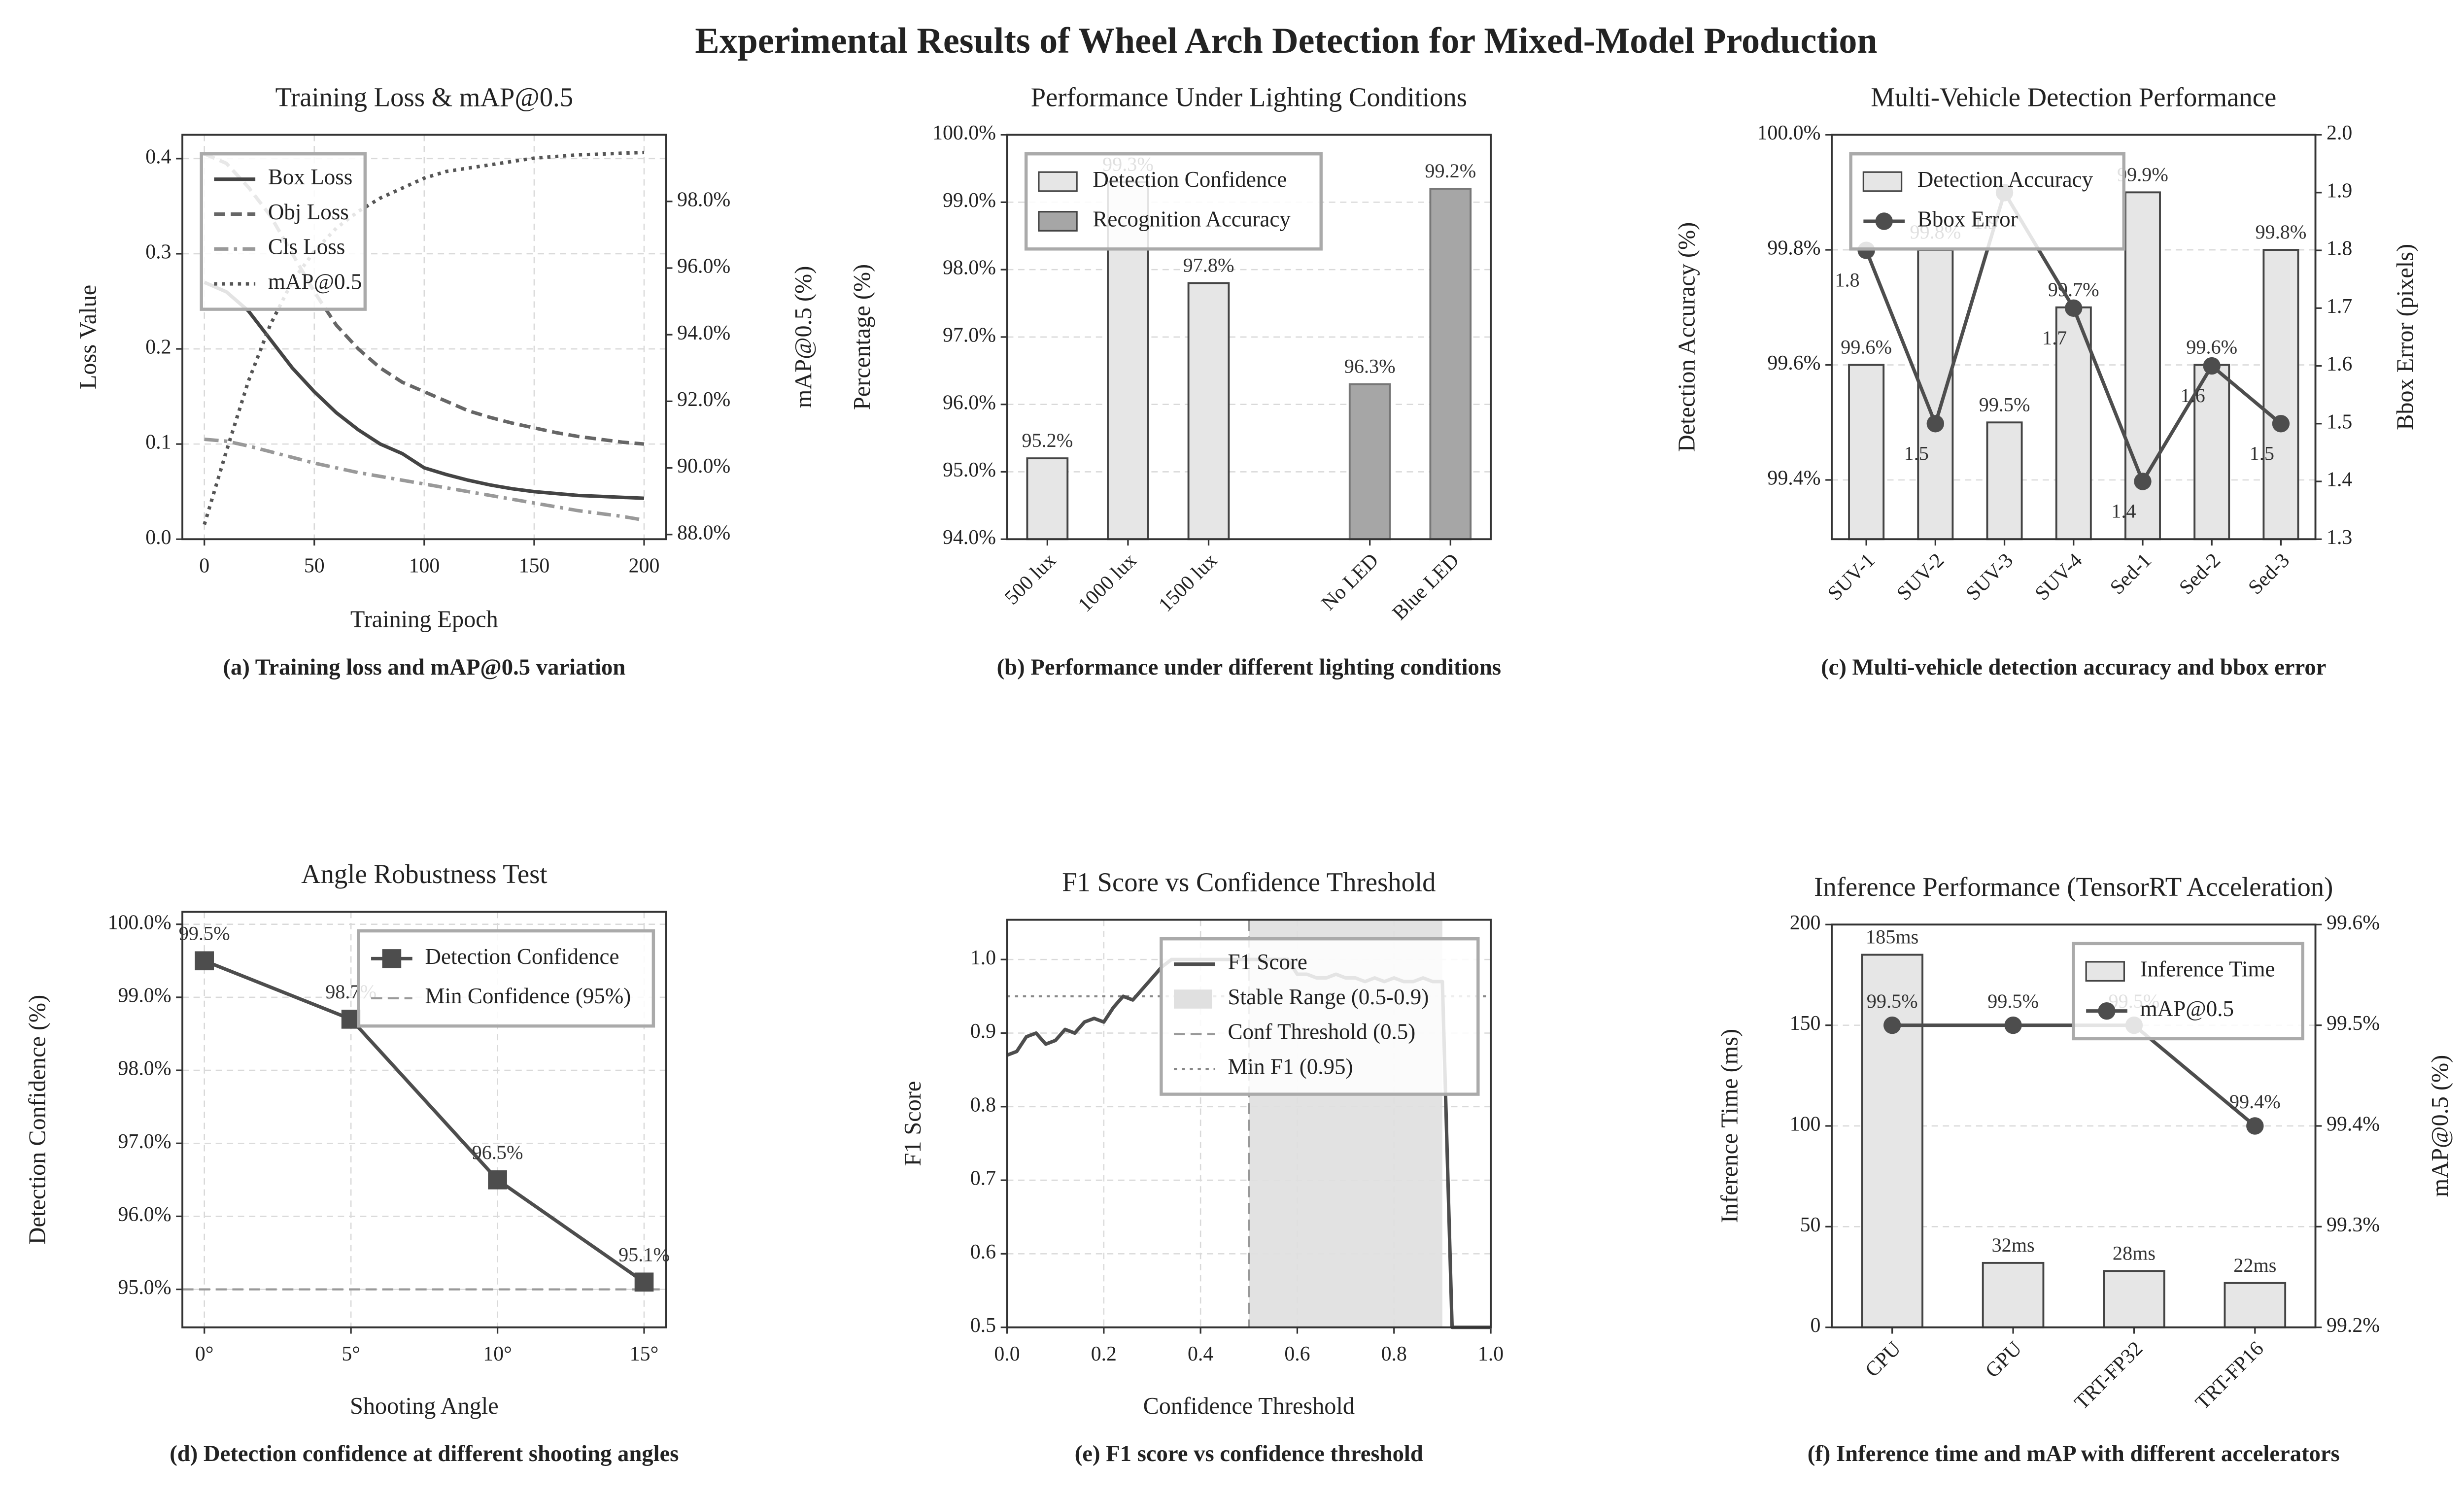  What do you see at coordinates (1267, 962) in the screenshot?
I see `legend-label: F1 Score` at bounding box center [1267, 962].